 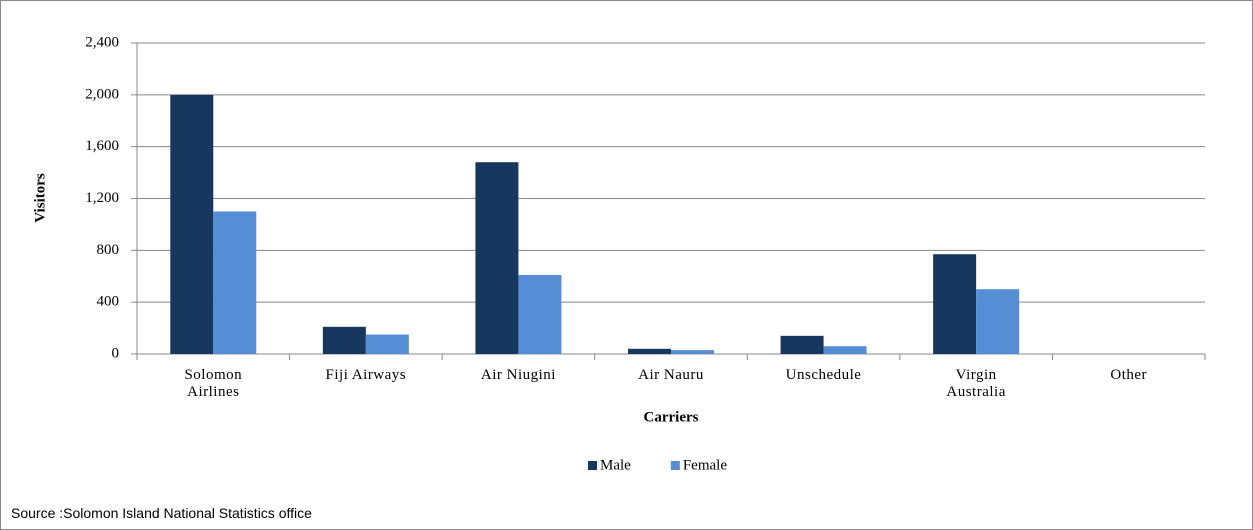 I want to click on y-tick-label: 2,400, so click(x=102, y=42).